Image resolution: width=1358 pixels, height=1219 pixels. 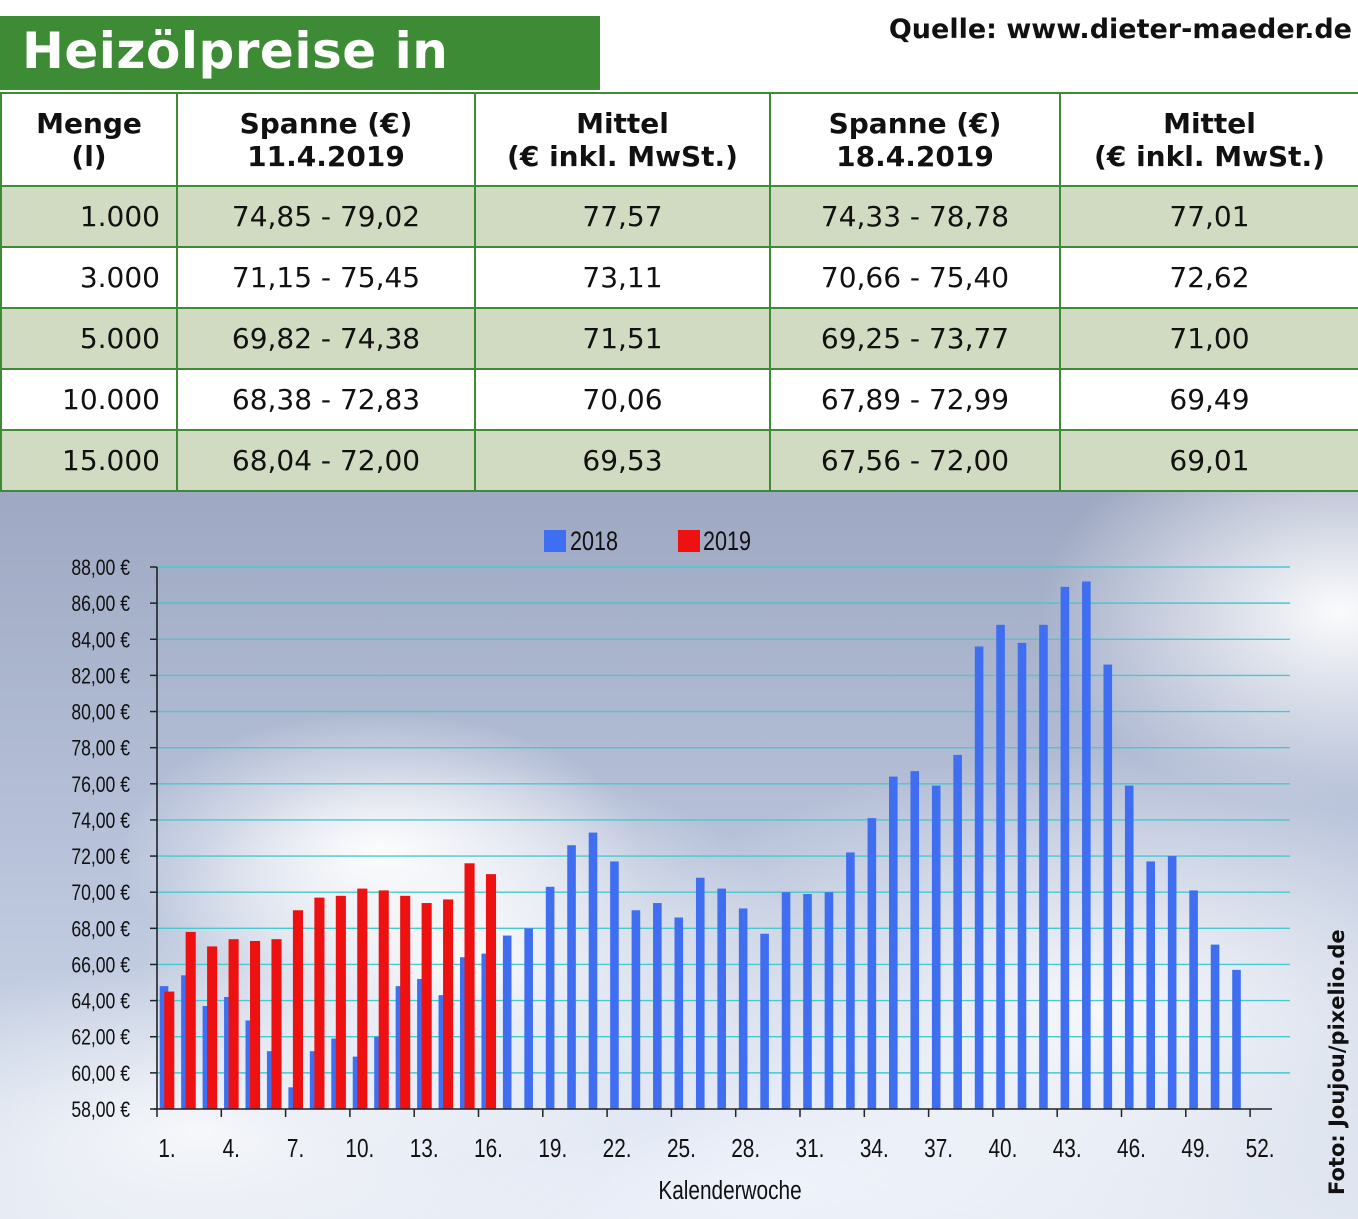 I want to click on cell-range-2: 74,33 - 78,78, so click(x=915, y=216).